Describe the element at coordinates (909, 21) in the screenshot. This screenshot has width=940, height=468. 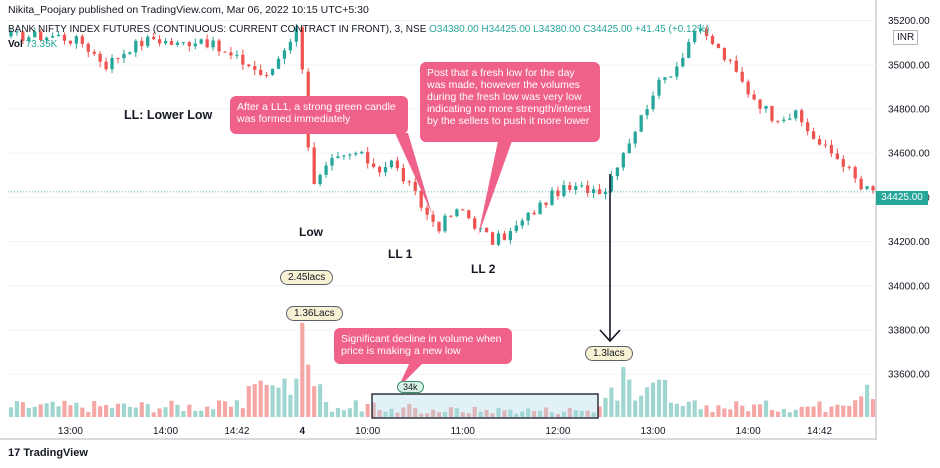
I see `y-tick-label: 35200.00` at that location.